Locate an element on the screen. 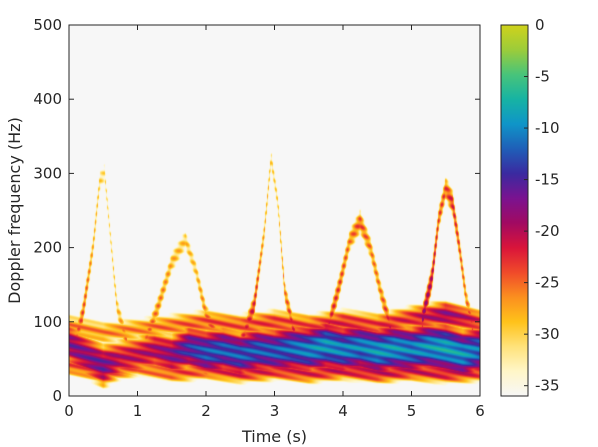 This screenshot has width=598, height=447. x-tick-label: 1 is located at coordinates (138, 411).